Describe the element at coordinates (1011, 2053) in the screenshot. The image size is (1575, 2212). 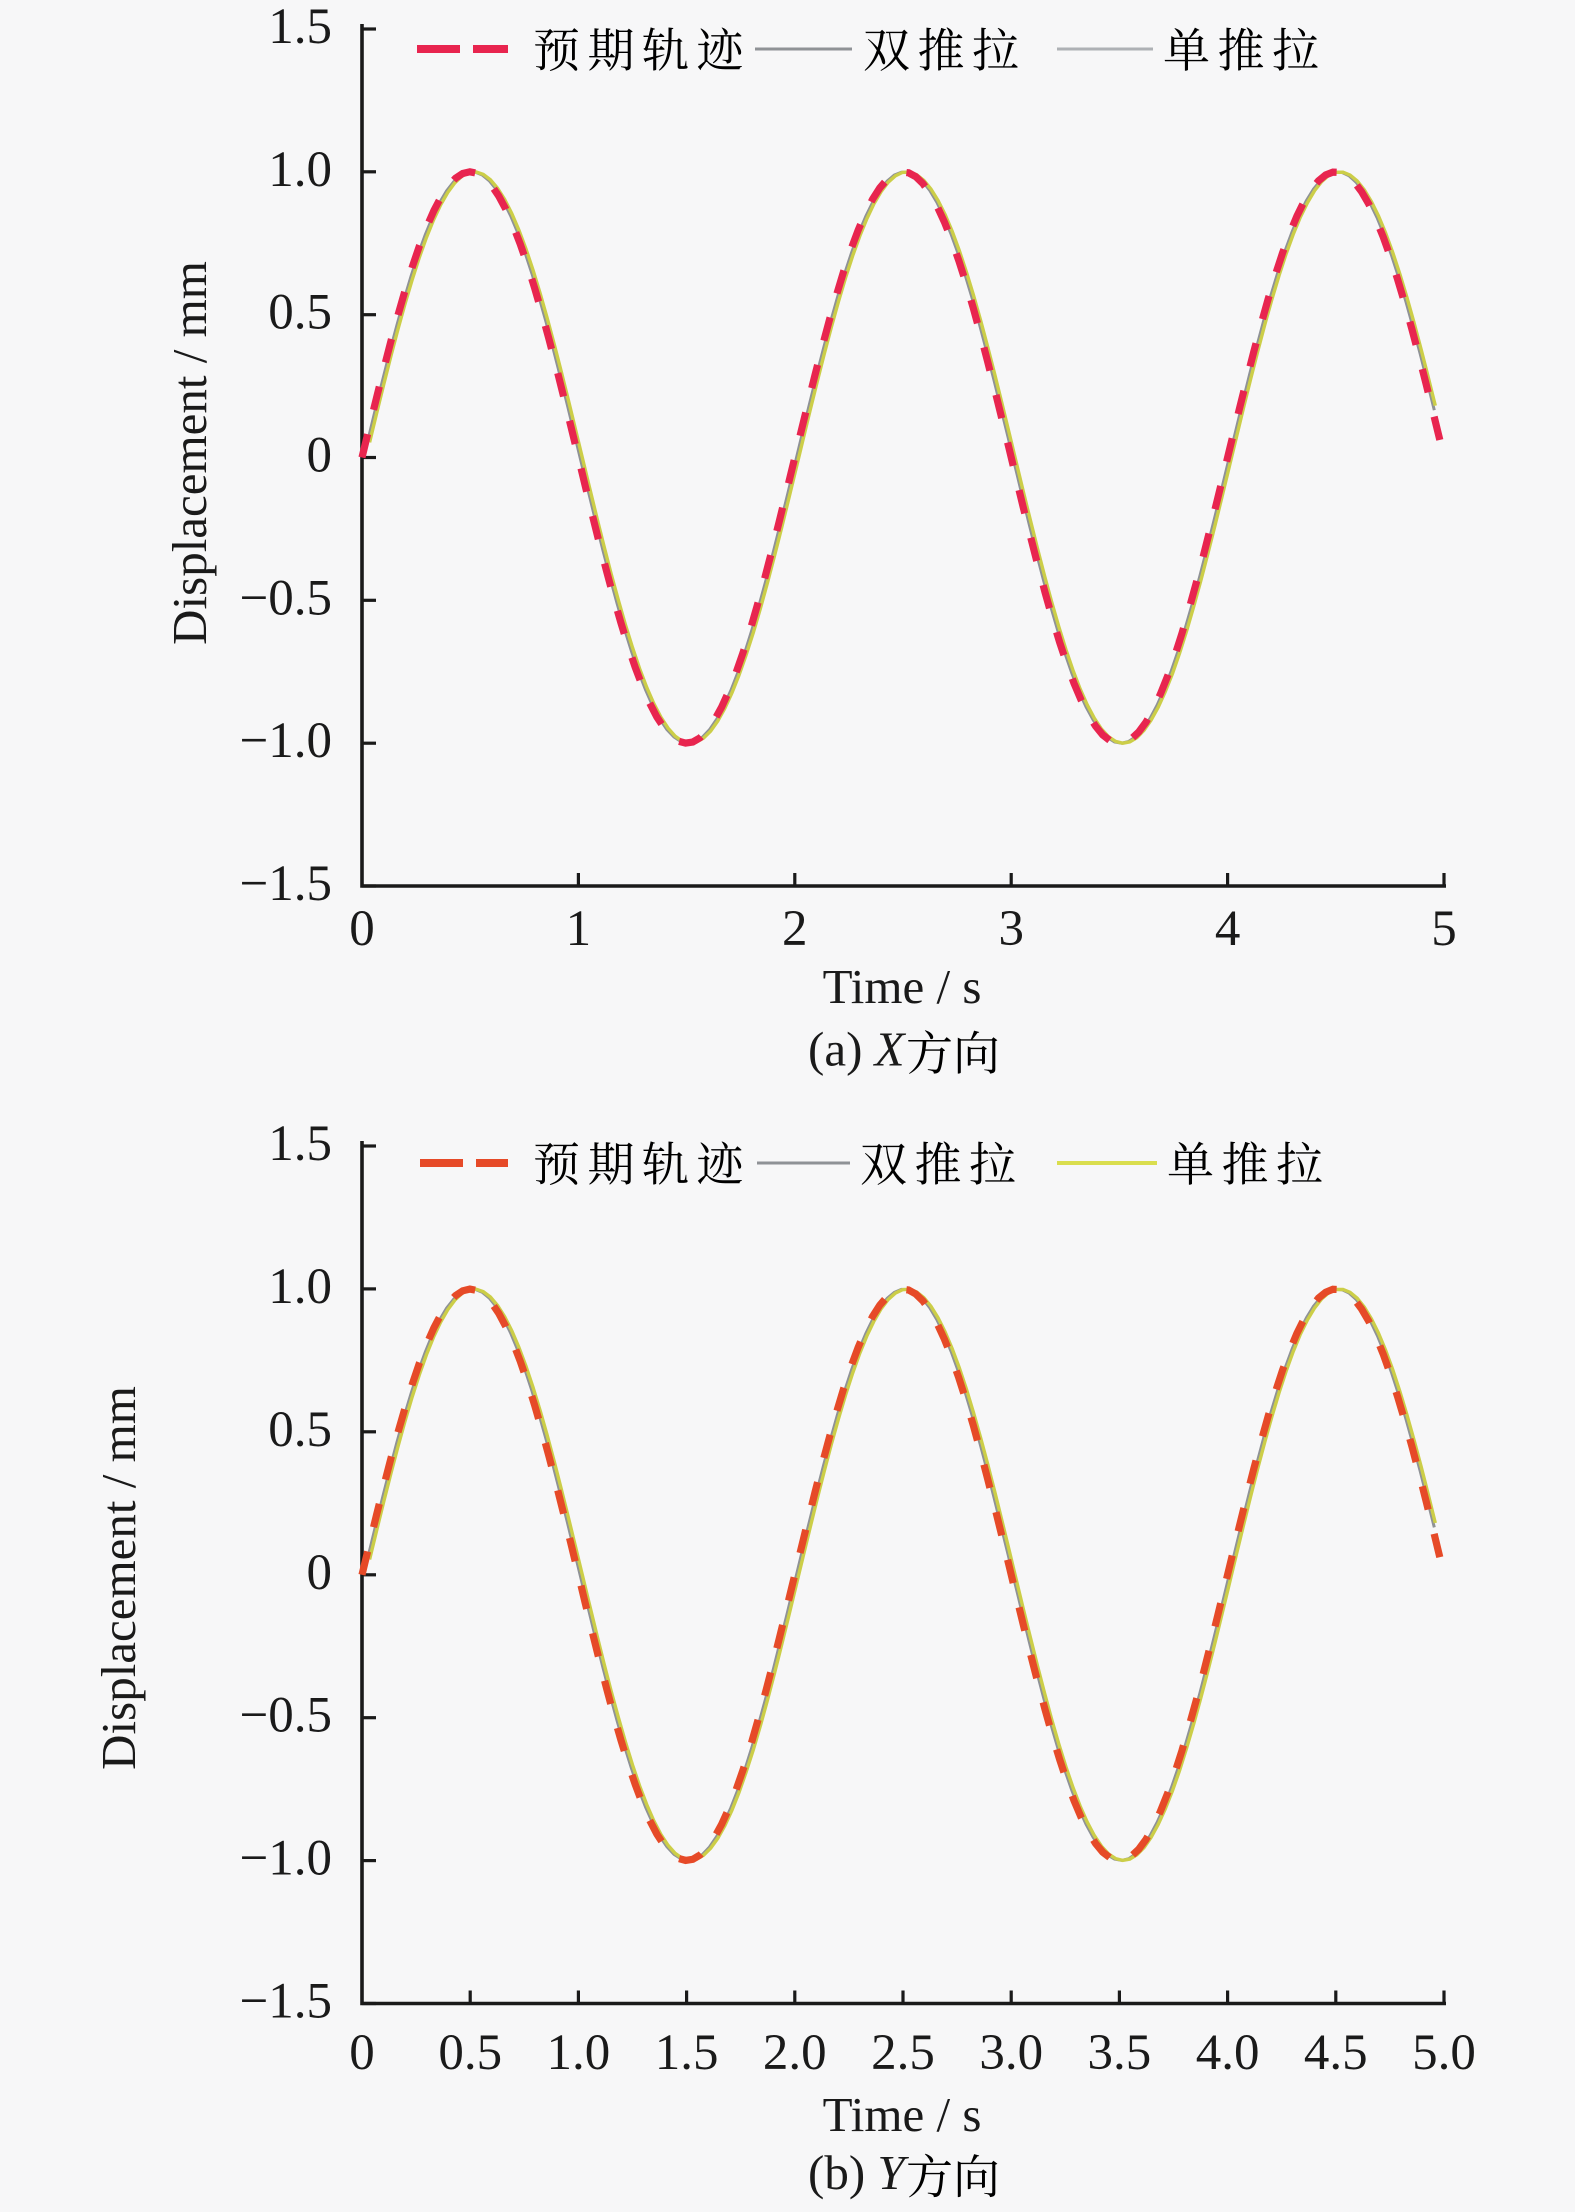
I see `svg-text: 3.0` at that location.